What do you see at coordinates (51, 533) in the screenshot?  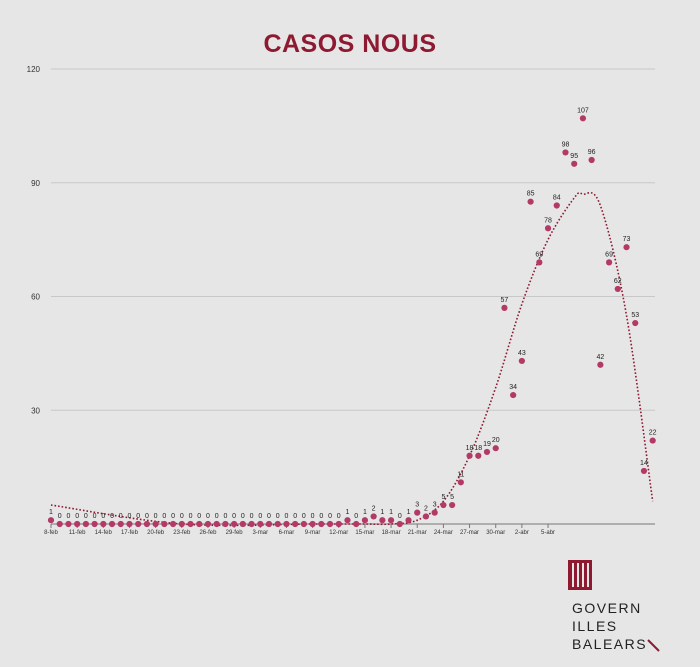 I see `x-tick-label-8-feb: 8-feb` at bounding box center [51, 533].